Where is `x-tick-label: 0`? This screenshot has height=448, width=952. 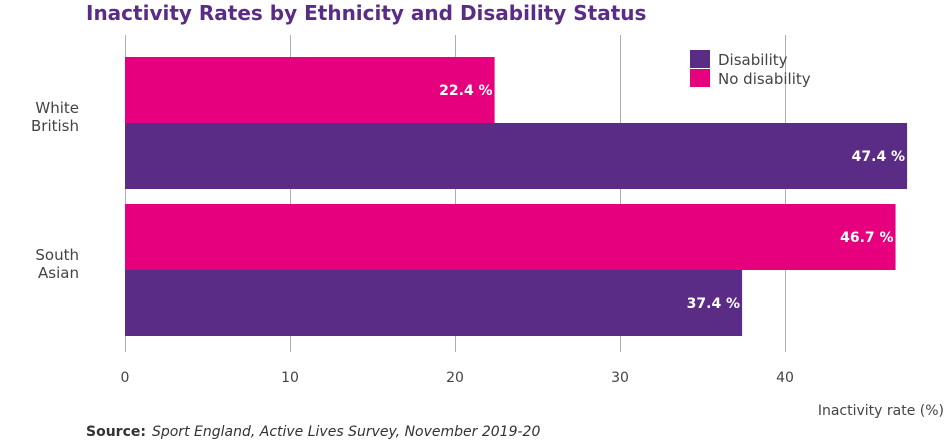 x-tick-label: 0 is located at coordinates (125, 378).